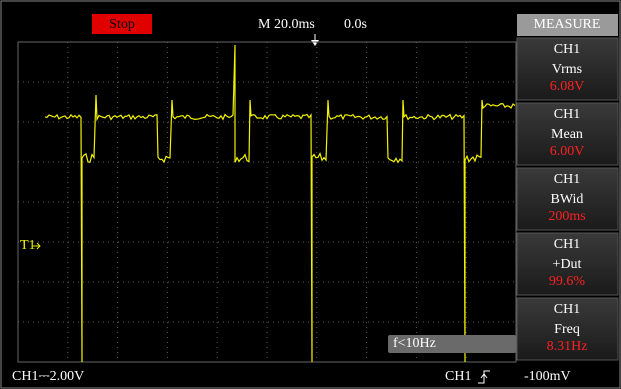 This screenshot has width=621, height=389. I want to click on measure-value: 8.31Hz, so click(567, 346).